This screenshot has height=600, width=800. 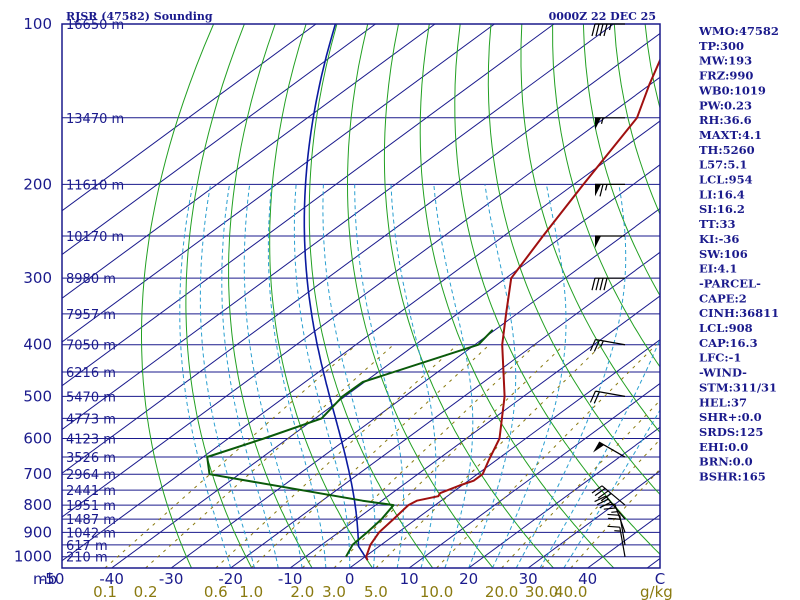 What do you see at coordinates (528, 579) in the screenshot?
I see `temperature-tick-label: 30` at bounding box center [528, 579].